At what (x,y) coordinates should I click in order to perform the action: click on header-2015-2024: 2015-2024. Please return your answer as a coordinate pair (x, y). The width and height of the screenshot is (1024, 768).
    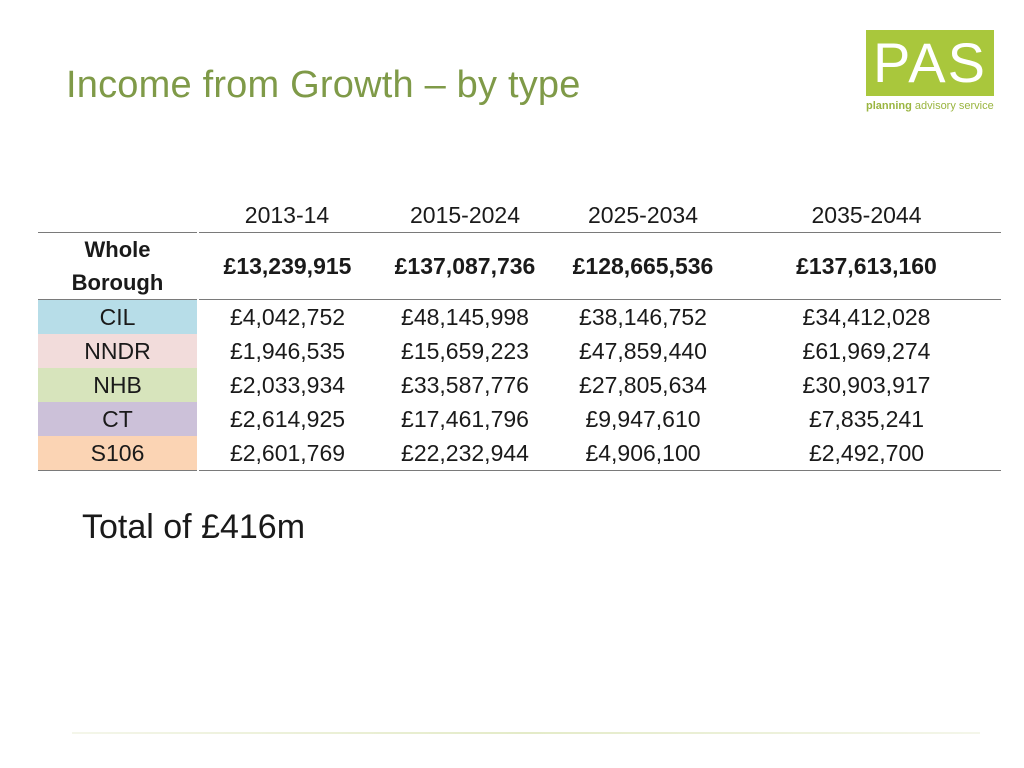
    Looking at the image, I should click on (465, 215).